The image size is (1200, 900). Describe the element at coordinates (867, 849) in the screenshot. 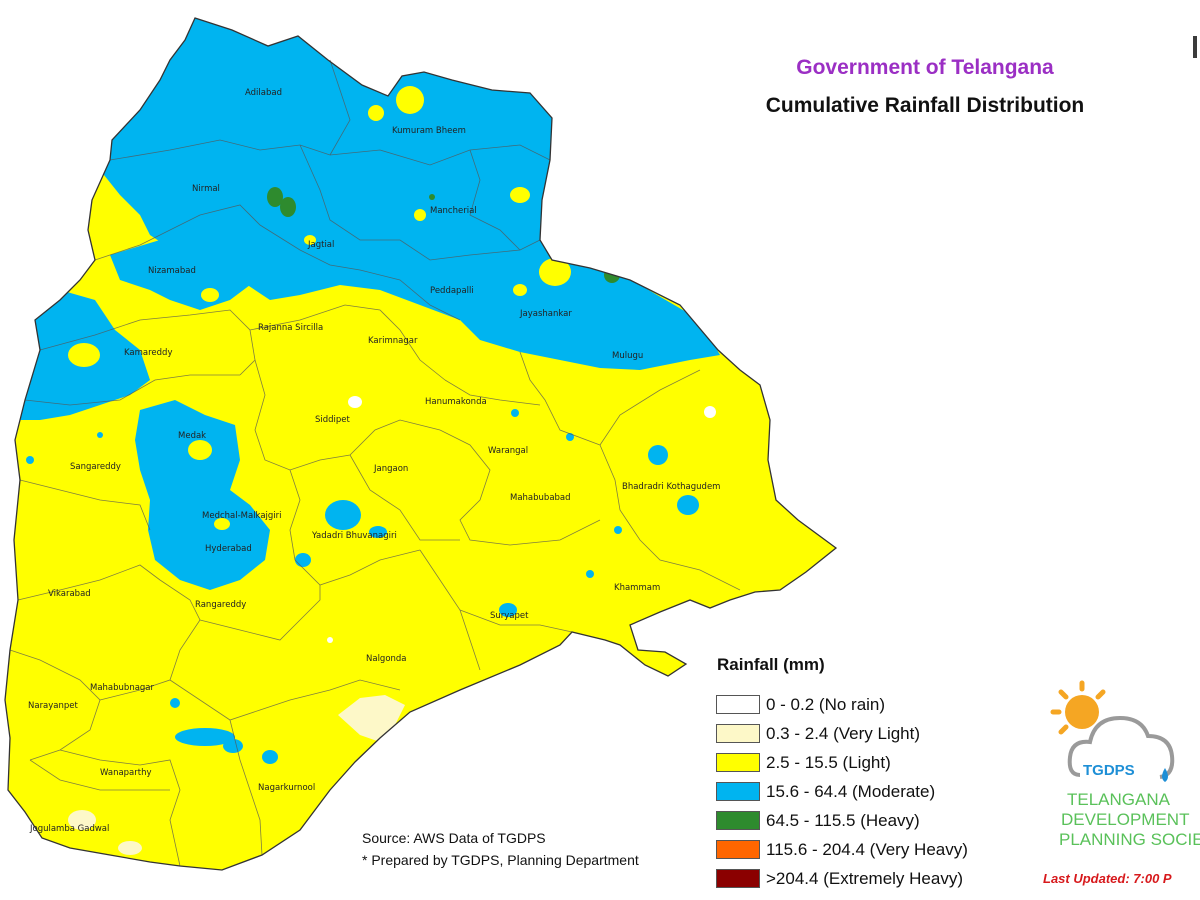

I see `legend-label: 115.6 - 204.4 (Very Heavy)` at that location.